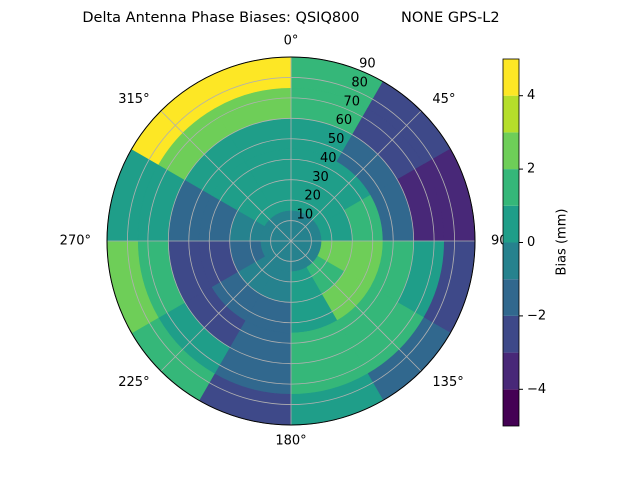  I want to click on radial-tick-label: 70, so click(351, 101).